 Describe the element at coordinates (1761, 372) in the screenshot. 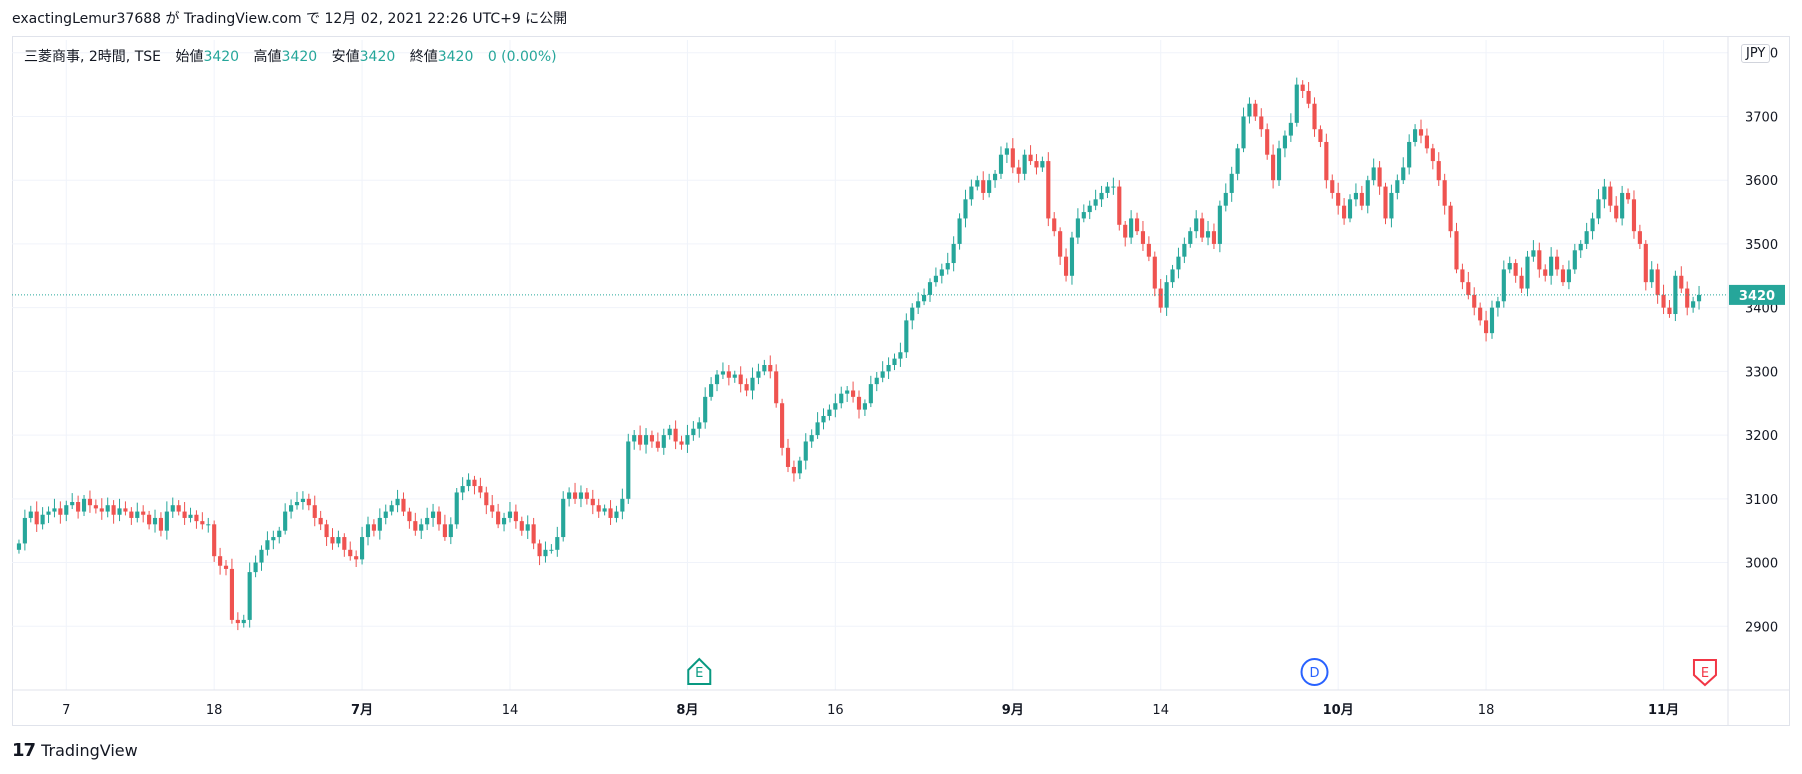

I see `y-tick-label: 3300` at that location.